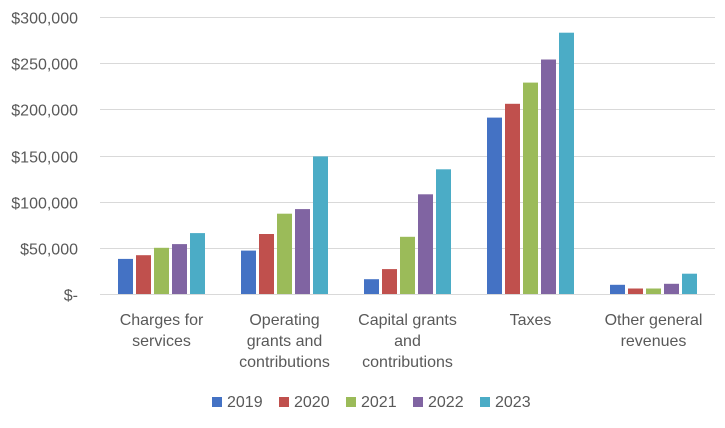 This screenshot has height=428, width=725. What do you see at coordinates (44, 65) in the screenshot?
I see `y-tick-label: $250,000` at bounding box center [44, 65].